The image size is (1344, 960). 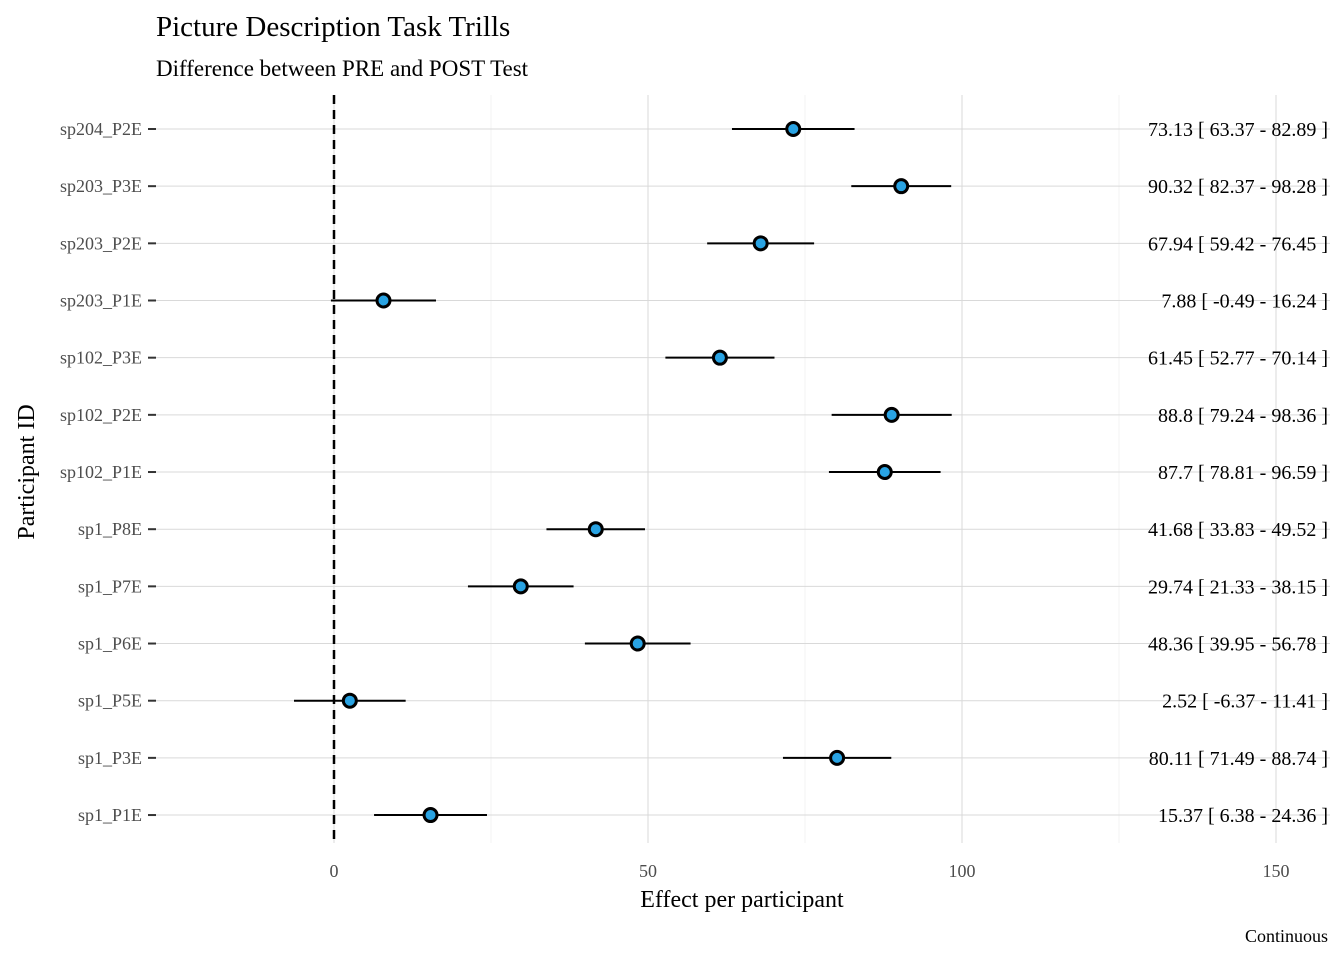 What do you see at coordinates (342, 68) in the screenshot?
I see `chart-subtitle: Difference between PRE and POST Test` at bounding box center [342, 68].